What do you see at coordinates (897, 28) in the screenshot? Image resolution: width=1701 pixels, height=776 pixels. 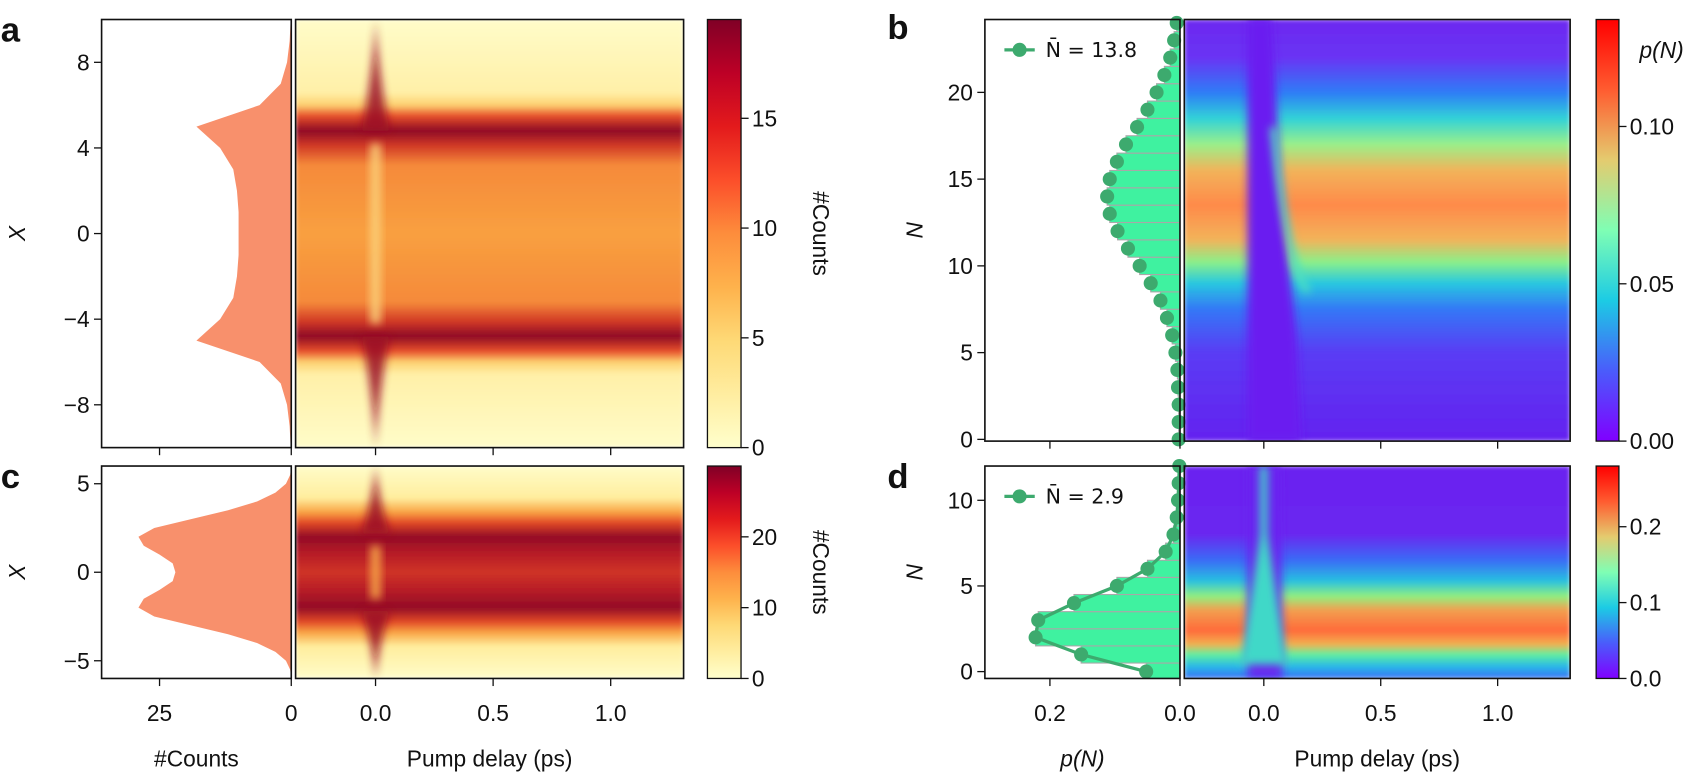 I see `panel-letter: b` at bounding box center [897, 28].